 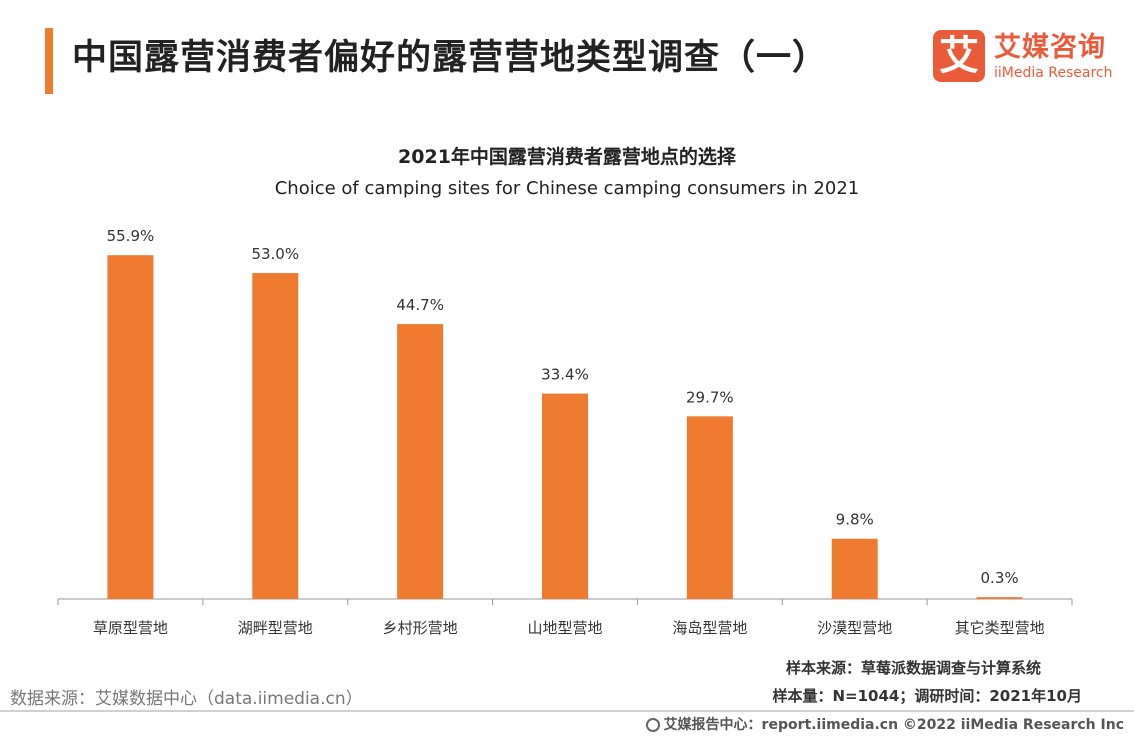 What do you see at coordinates (49, 61) in the screenshot?
I see `title-accent-bar` at bounding box center [49, 61].